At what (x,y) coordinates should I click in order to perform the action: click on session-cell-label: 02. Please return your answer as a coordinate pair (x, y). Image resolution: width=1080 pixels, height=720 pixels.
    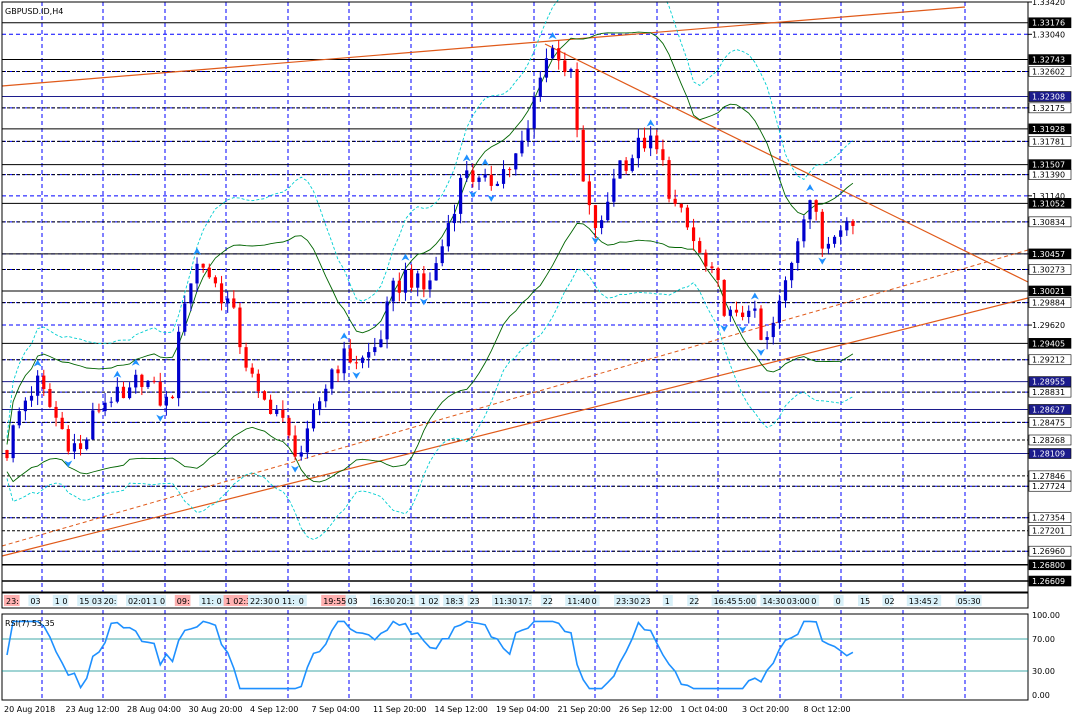
    Looking at the image, I should click on (889, 601).